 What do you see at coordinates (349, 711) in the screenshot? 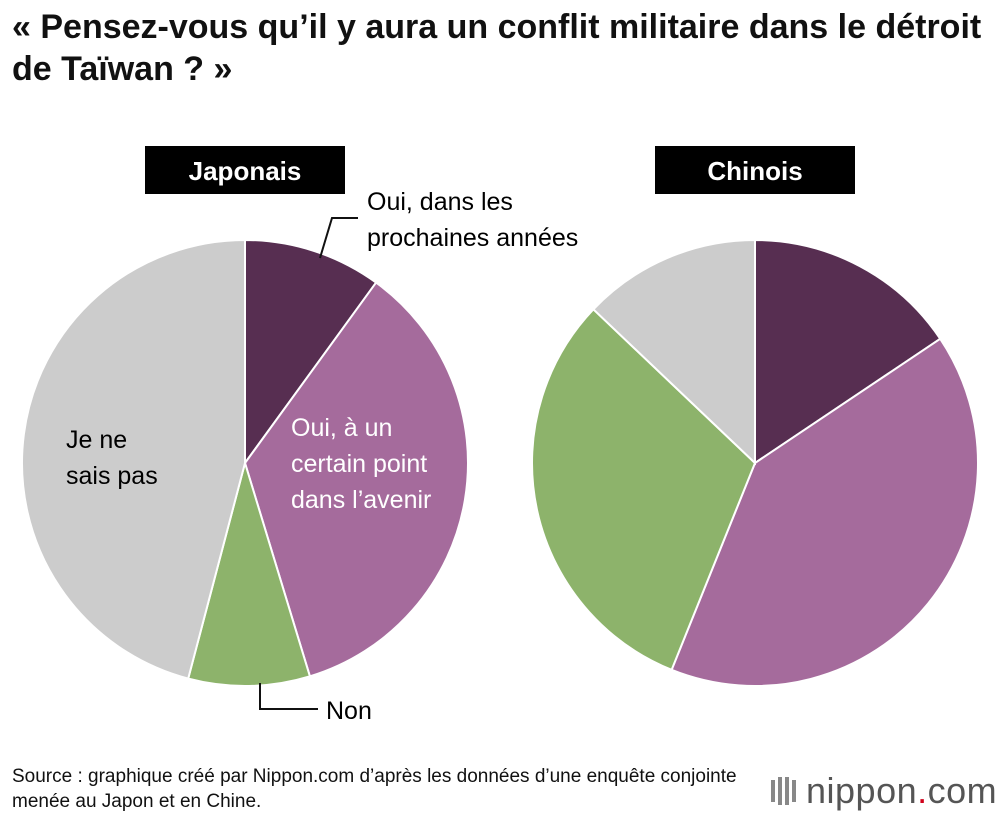
I see `label-non: Non` at bounding box center [349, 711].